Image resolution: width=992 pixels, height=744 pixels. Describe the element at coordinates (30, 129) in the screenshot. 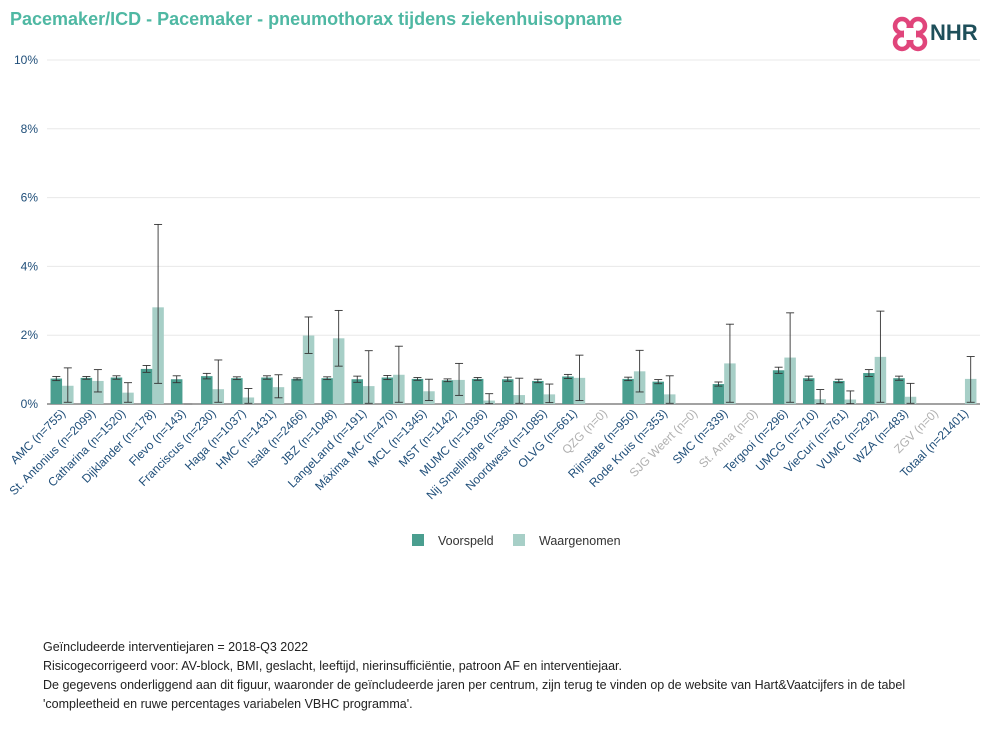

I see `y-tick-label: 8%` at that location.